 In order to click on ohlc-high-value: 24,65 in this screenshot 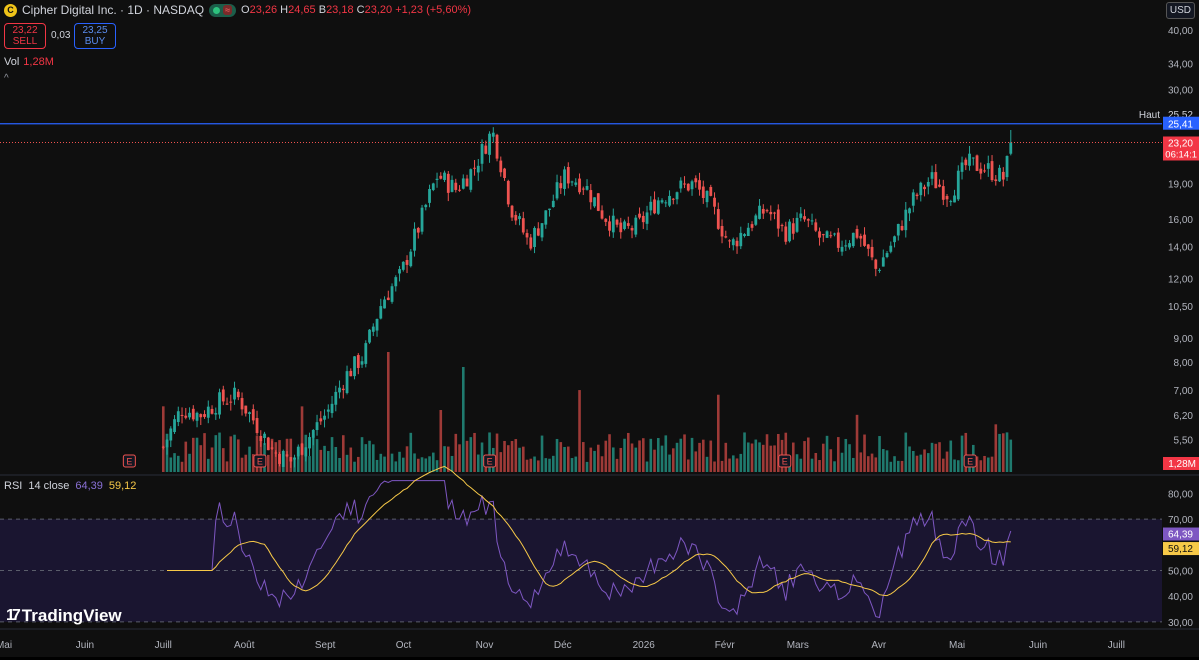, I will do `click(302, 10)`.